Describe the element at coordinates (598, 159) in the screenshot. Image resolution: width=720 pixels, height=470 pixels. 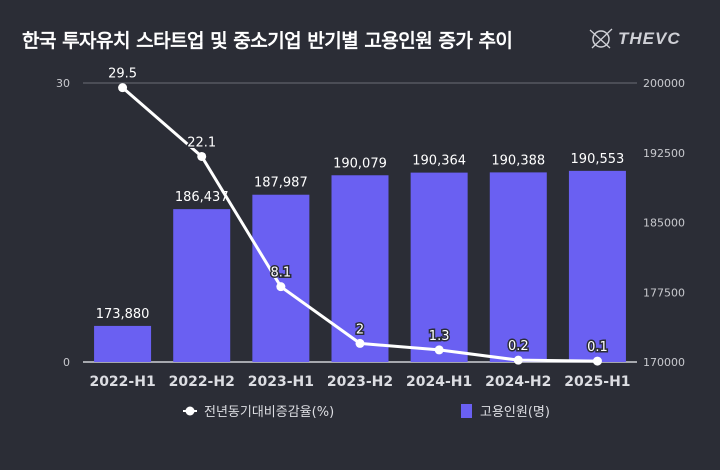
I see `bar-data-label: 190,553` at that location.